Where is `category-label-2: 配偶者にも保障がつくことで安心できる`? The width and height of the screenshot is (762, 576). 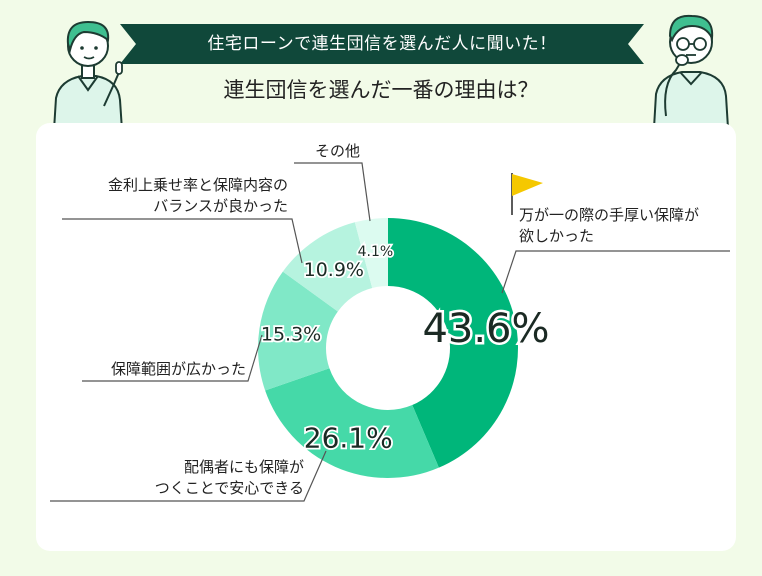
category-label-2: 配偶者にも保障がつくことで安心できる is located at coordinates (200, 478).